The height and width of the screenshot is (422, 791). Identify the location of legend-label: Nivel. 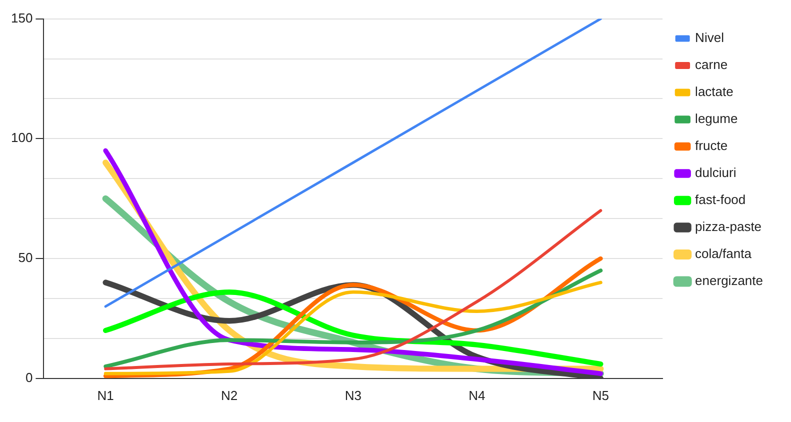
(709, 38).